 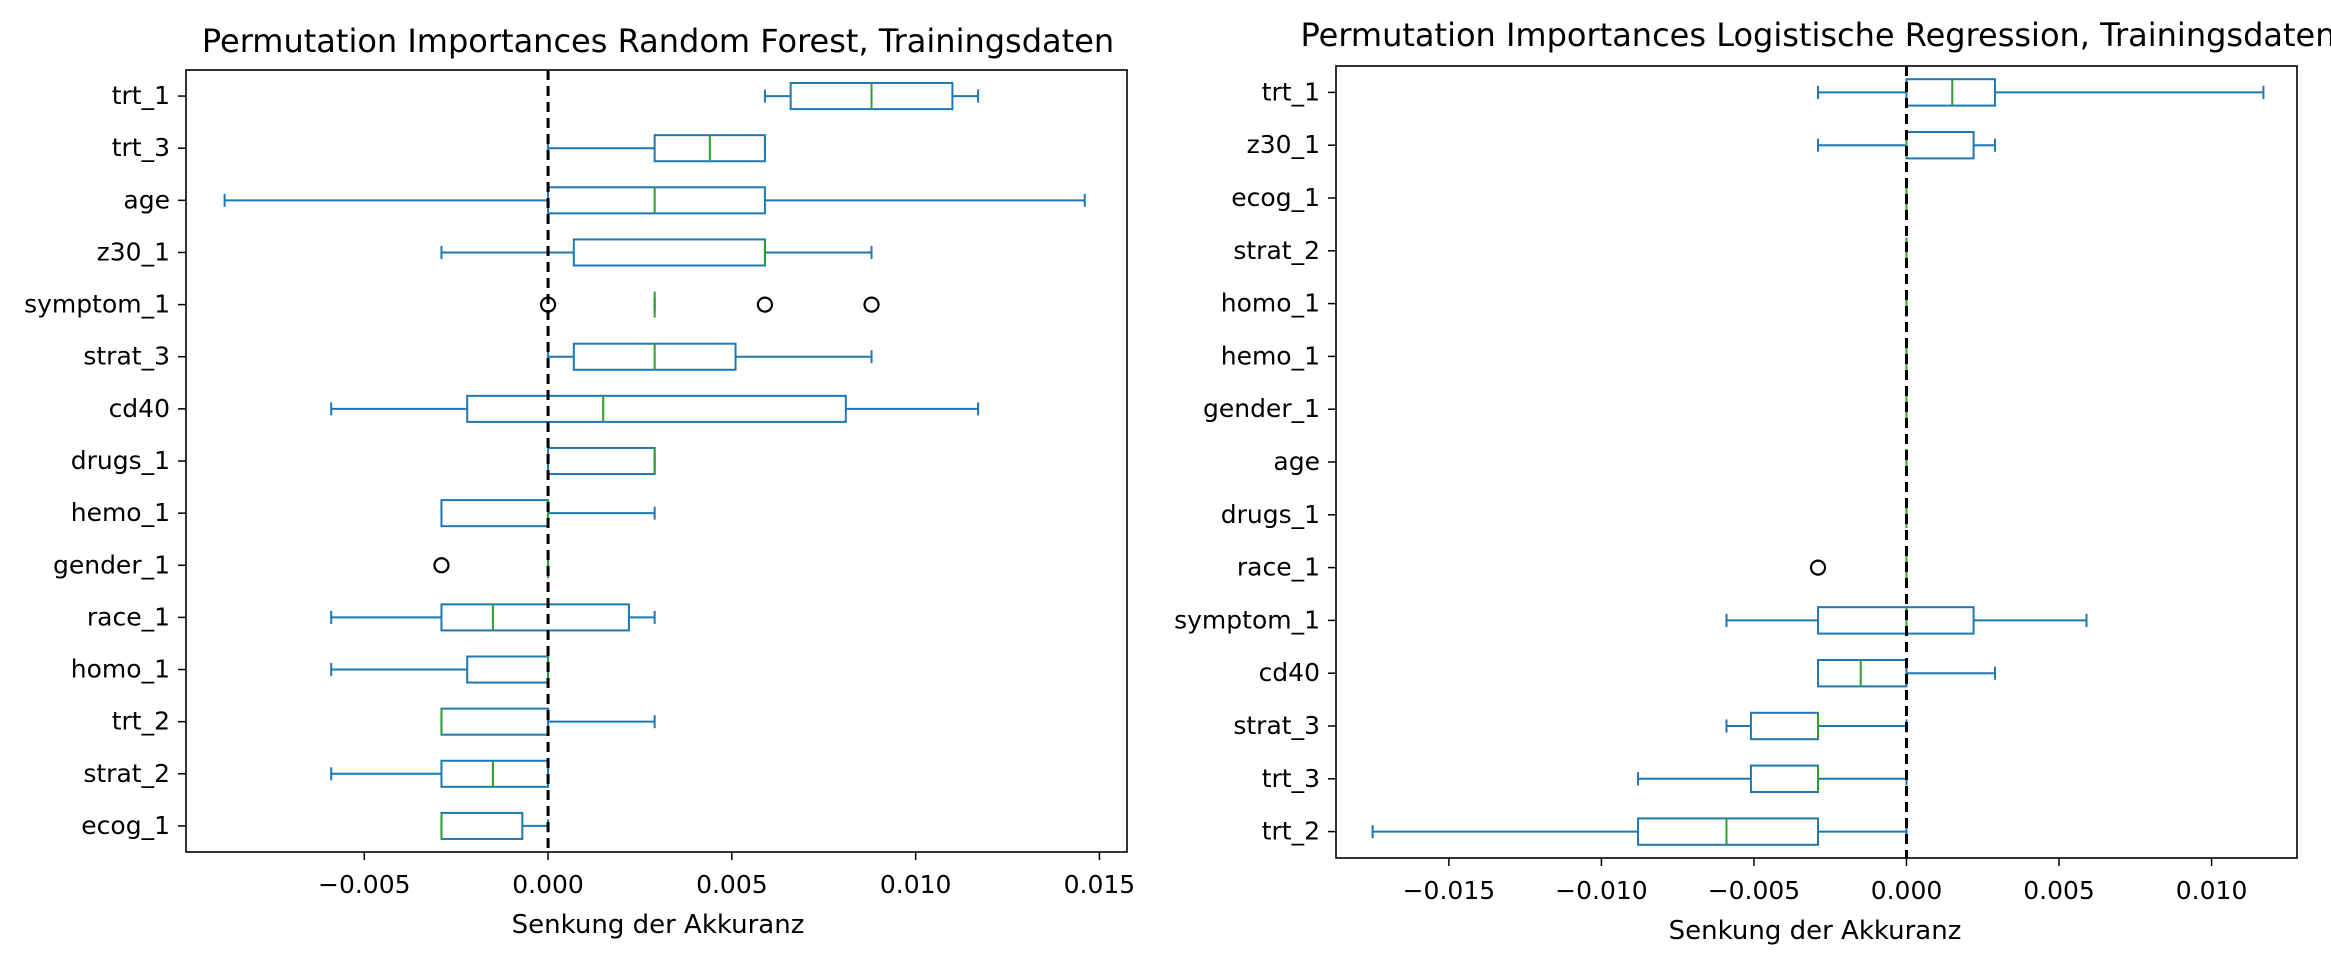 I want to click on x-tick-label: −0.010, so click(x=1601, y=890).